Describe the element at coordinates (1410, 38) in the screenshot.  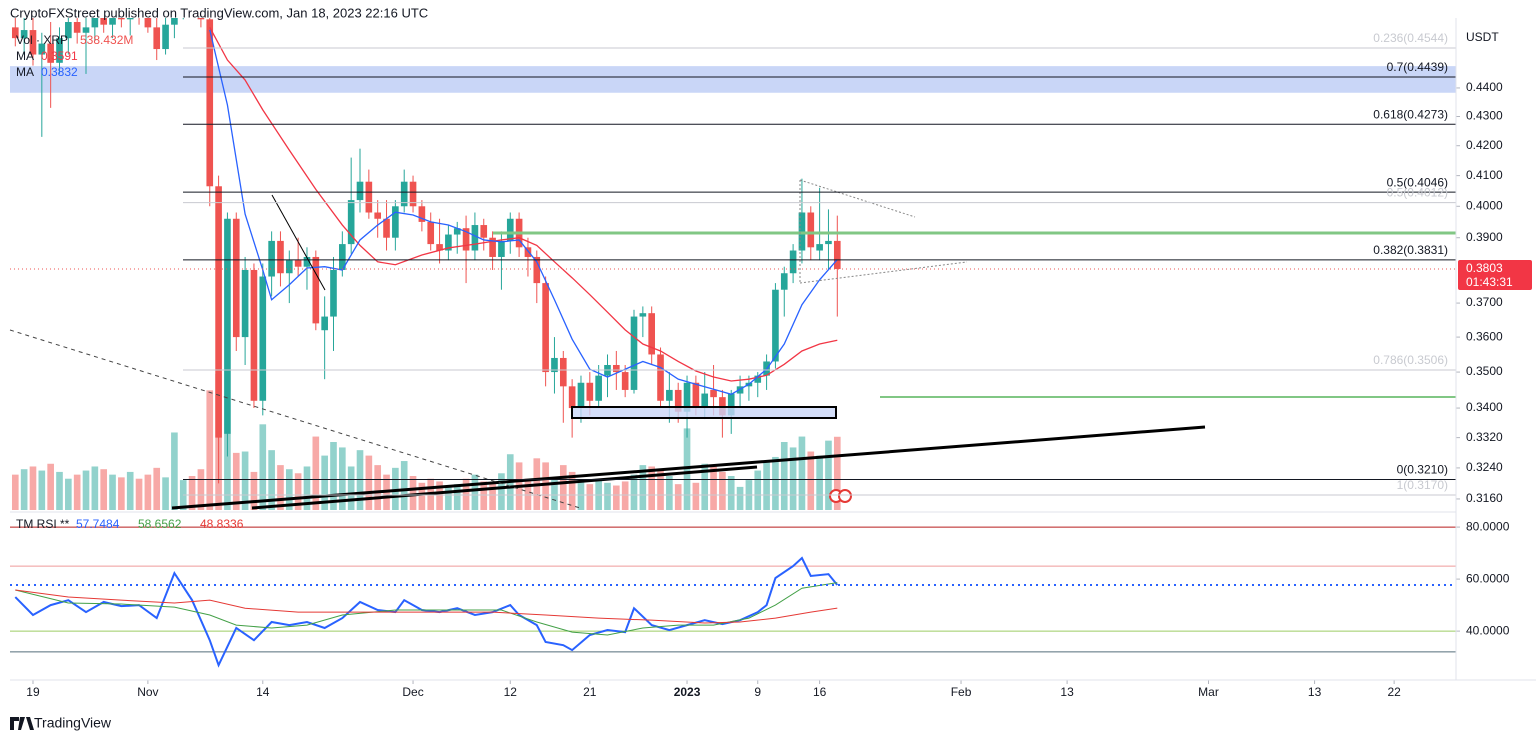
I see `fib-label: 0.236(0.4544)` at that location.